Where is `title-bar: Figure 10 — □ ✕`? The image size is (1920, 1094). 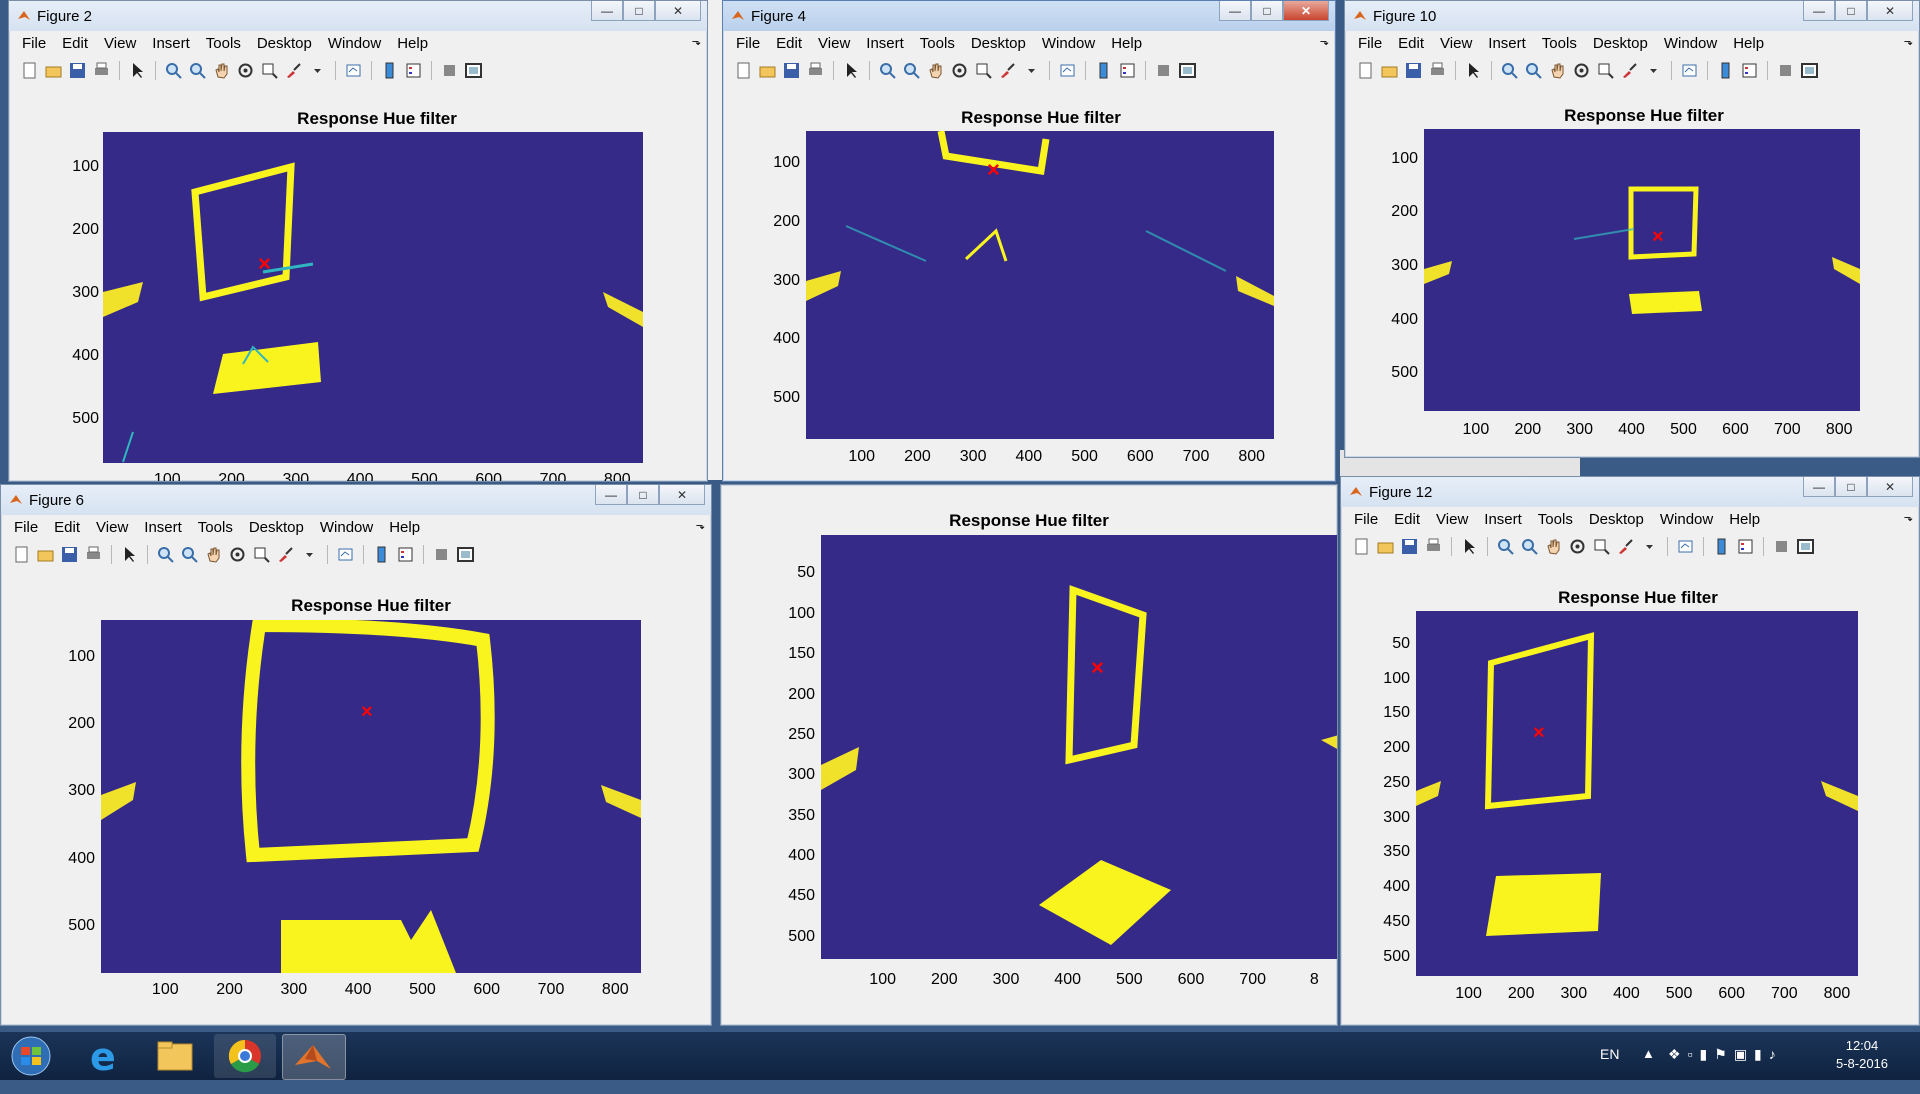
title-bar: Figure 10 — □ ✕ is located at coordinates (1632, 16).